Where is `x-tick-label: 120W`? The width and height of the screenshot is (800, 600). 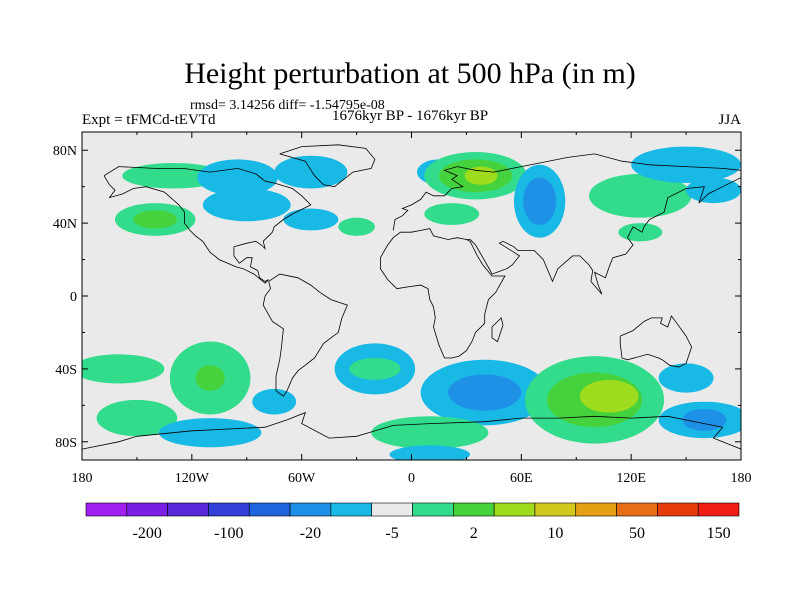
x-tick-label: 120W is located at coordinates (192, 478).